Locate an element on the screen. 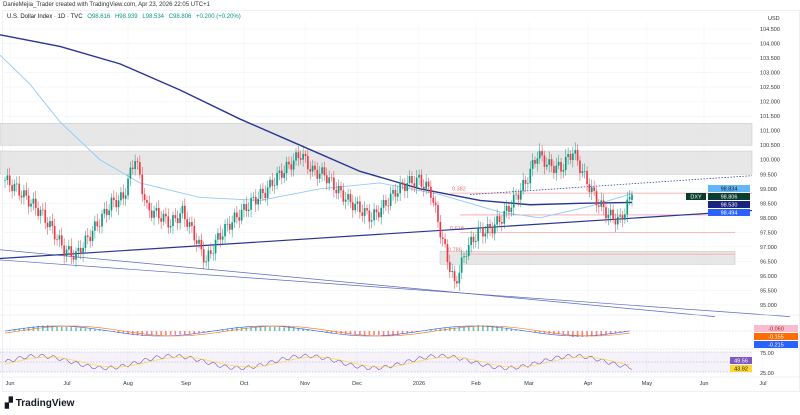 The width and height of the screenshot is (800, 415). y-tick-label: 99.000 is located at coordinates (768, 190).